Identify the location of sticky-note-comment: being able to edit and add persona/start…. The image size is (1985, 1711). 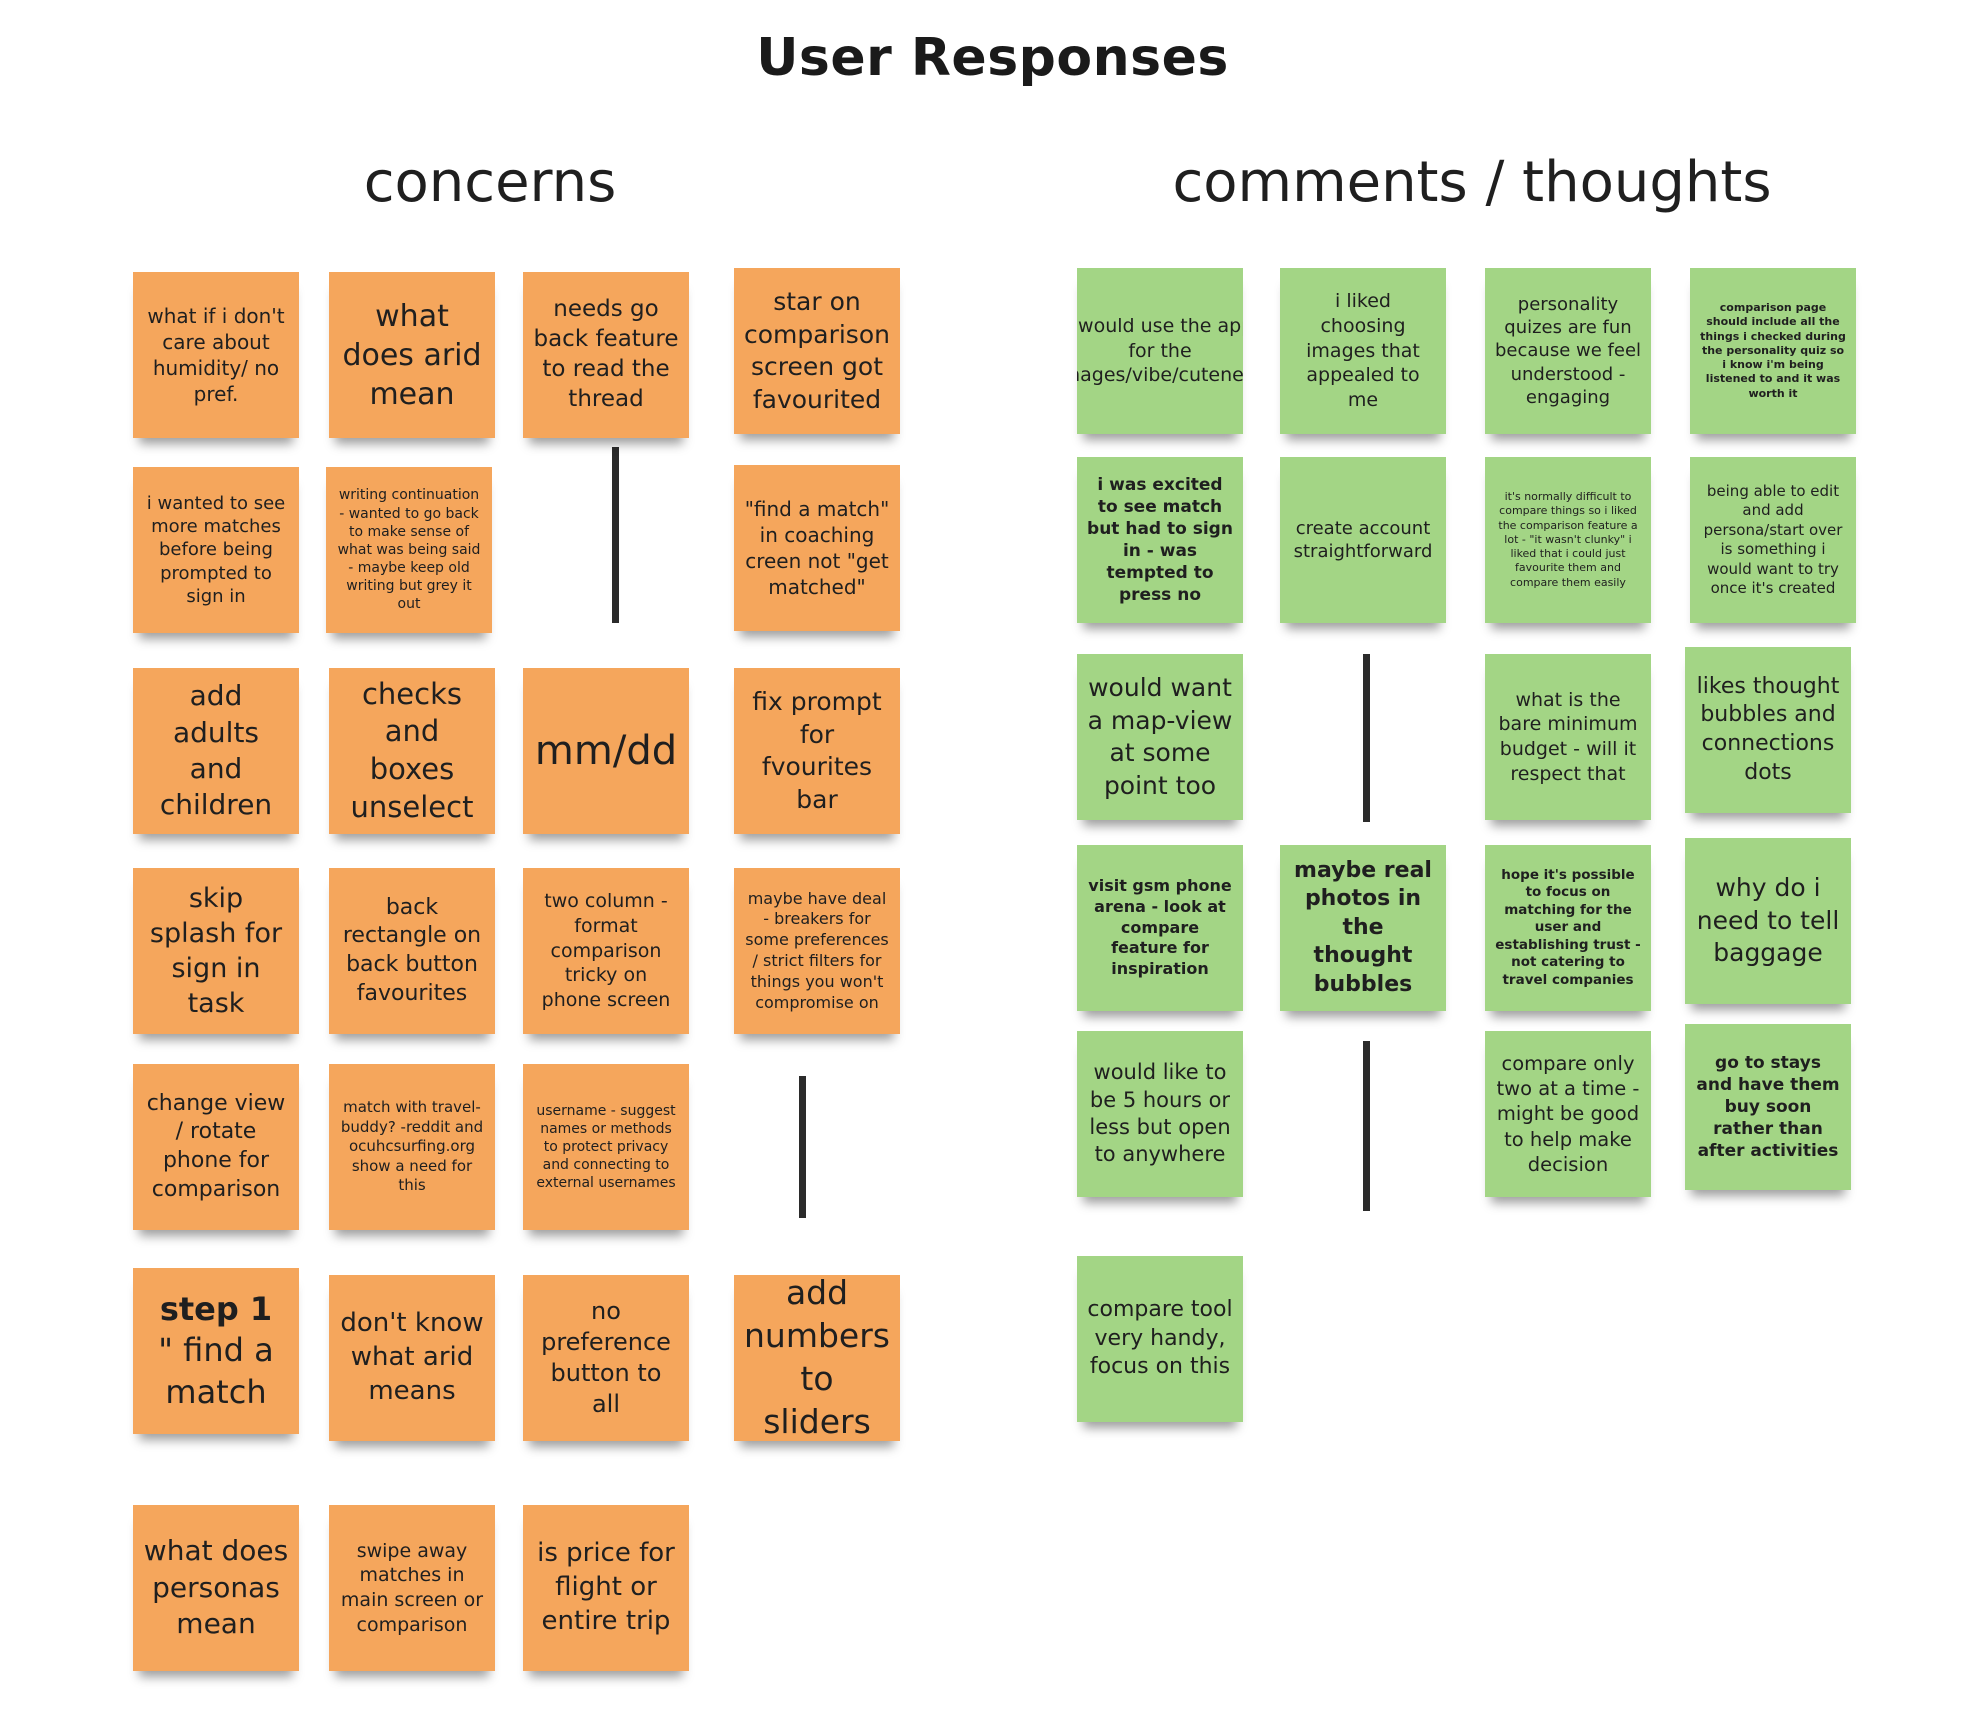
(1773, 540).